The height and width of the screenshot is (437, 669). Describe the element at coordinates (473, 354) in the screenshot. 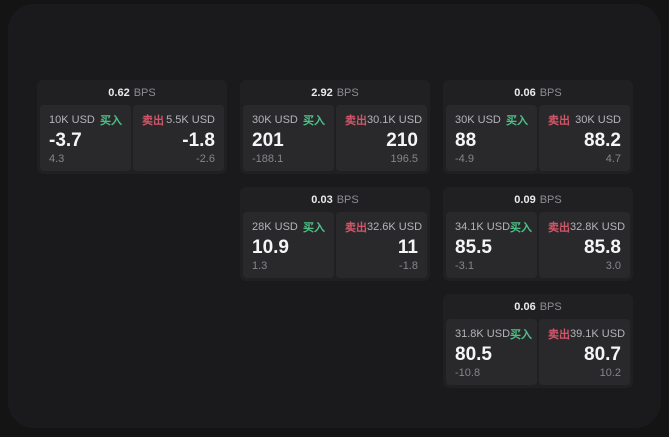

I see `buy-price: 80.5` at that location.